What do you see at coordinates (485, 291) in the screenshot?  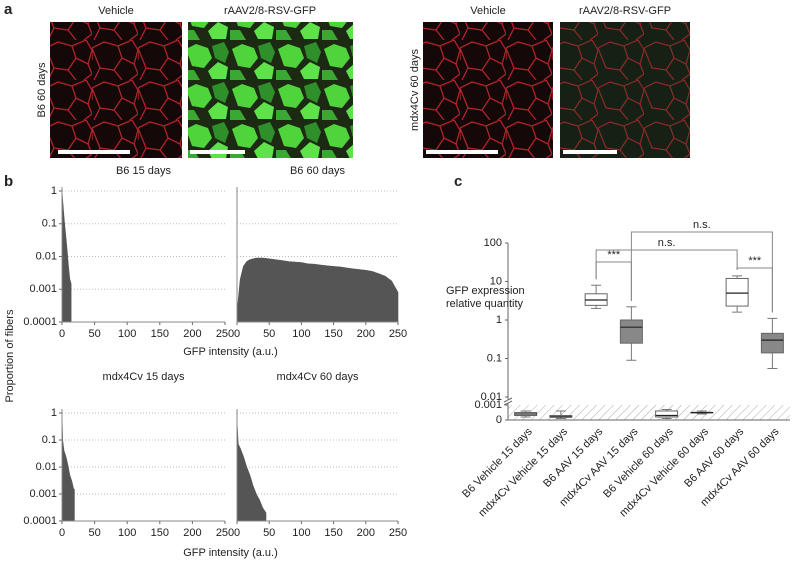 I see `y-axis-label: GFP expression` at bounding box center [485, 291].